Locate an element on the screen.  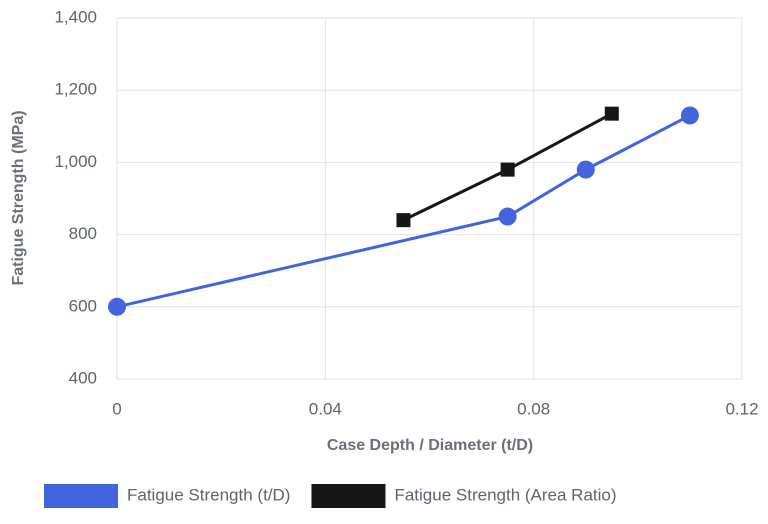
legend-label: Fatigue Strength (Area Ratio) is located at coordinates (505, 494).